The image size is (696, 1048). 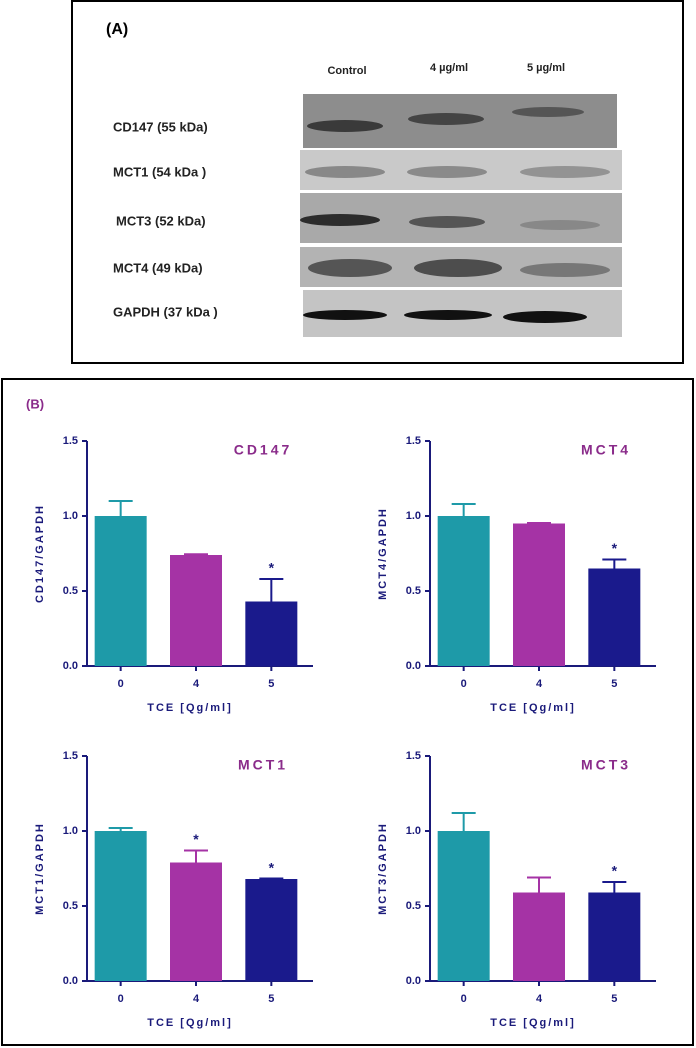 What do you see at coordinates (35, 403) in the screenshot?
I see `panel-b-label: (B)` at bounding box center [35, 403].